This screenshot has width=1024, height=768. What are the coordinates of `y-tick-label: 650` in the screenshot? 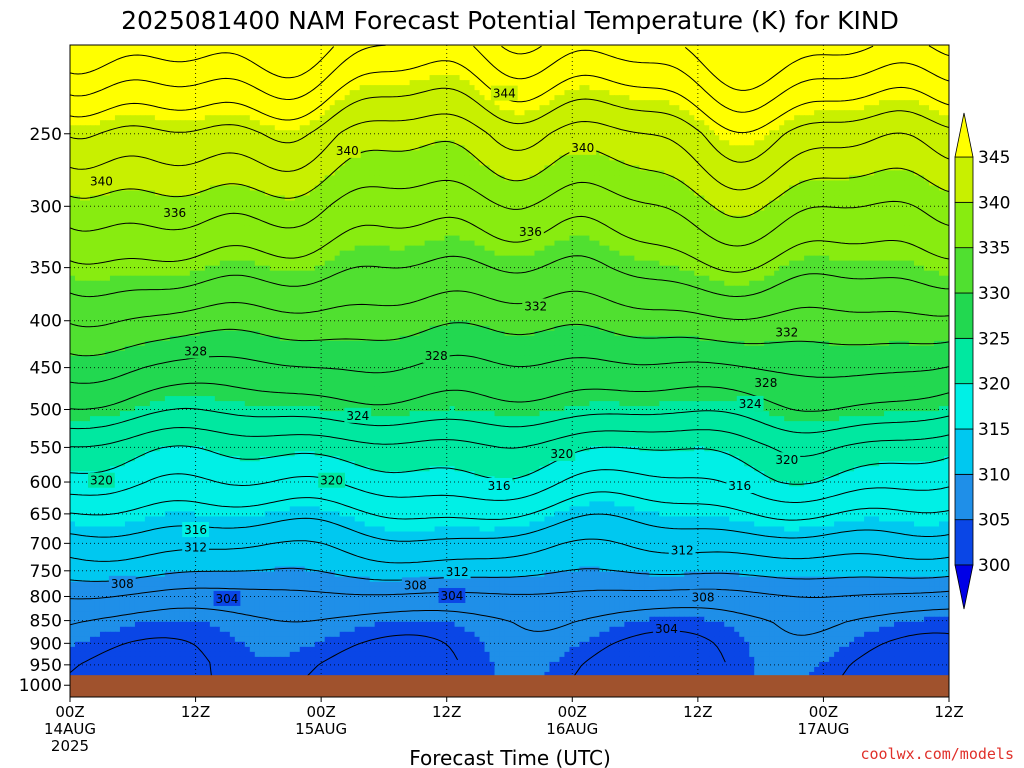 It's located at (46, 515).